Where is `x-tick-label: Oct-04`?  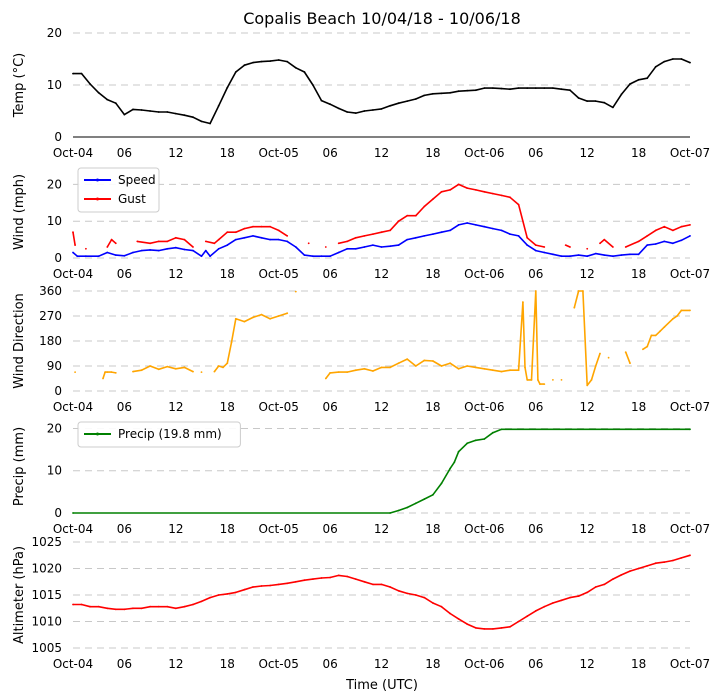 x-tick-label: Oct-04 is located at coordinates (73, 407).